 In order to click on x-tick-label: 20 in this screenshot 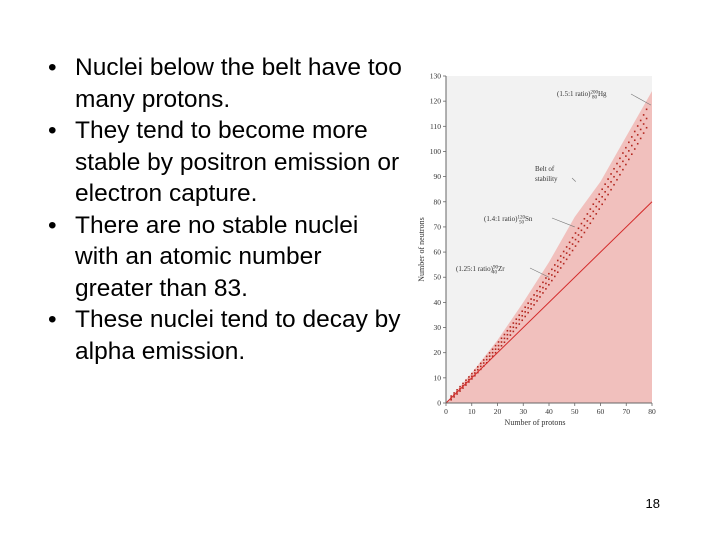, I will do `click(498, 411)`.